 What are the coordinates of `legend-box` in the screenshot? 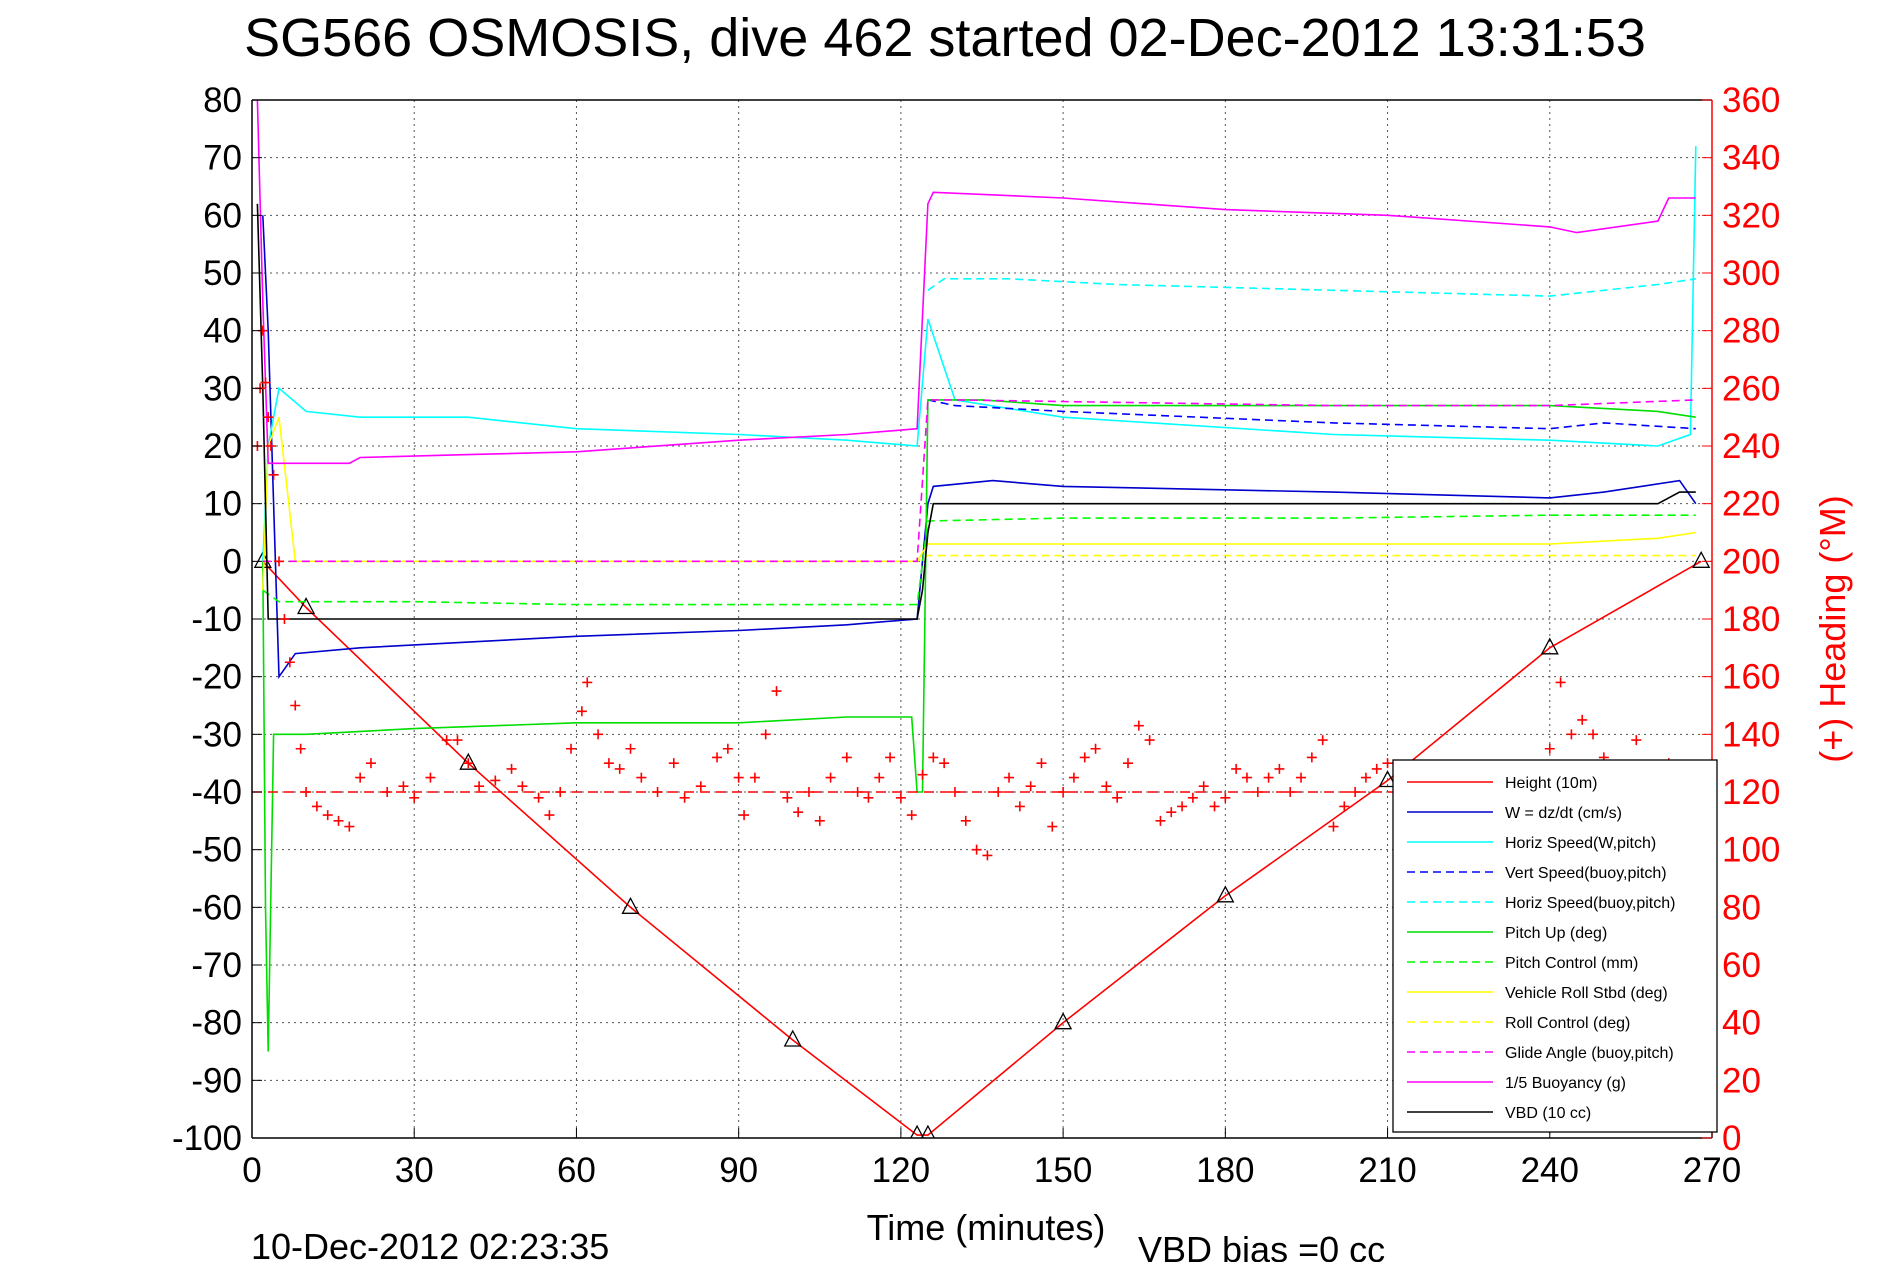 It's located at (1555, 946).